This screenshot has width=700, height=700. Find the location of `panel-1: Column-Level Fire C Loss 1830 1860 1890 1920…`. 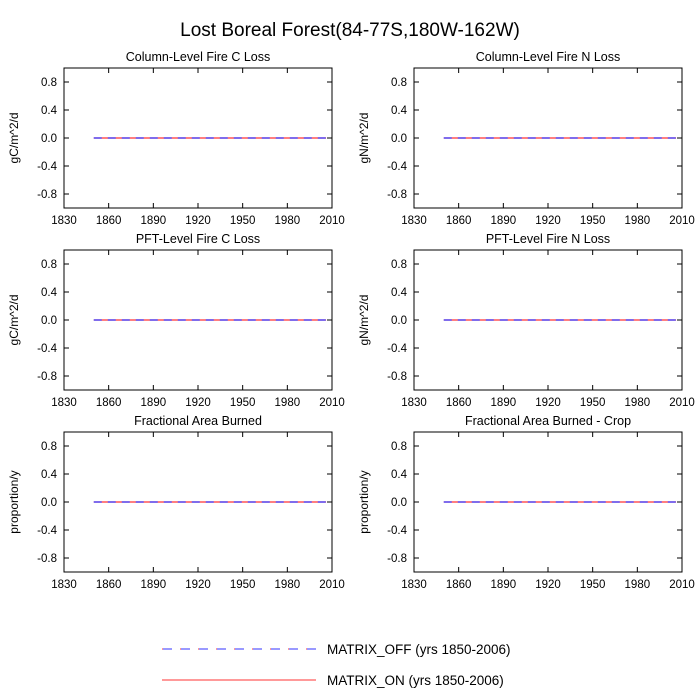

panel-1: Column-Level Fire C Loss 1830 1860 1890 1920… is located at coordinates (176, 138).